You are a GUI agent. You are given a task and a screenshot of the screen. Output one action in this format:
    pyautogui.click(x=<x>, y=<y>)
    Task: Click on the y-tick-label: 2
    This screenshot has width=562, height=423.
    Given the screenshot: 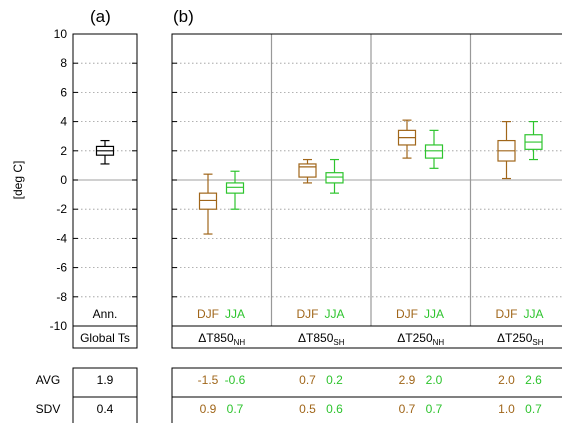 What is the action you would take?
    pyautogui.click(x=63, y=151)
    